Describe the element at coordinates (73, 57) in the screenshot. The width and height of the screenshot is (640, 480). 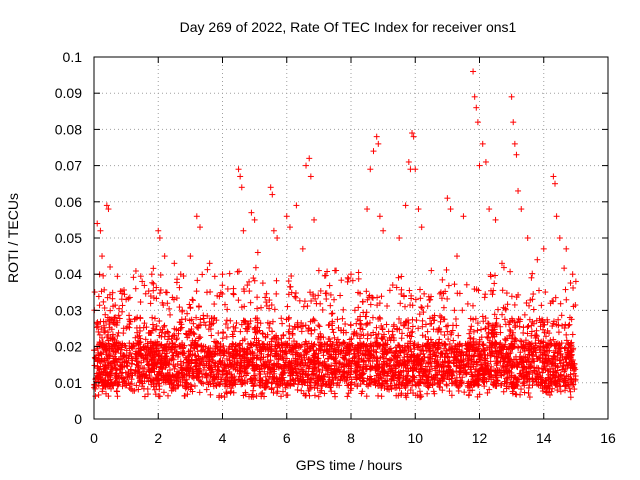
I see `y-tick-label: 0.1` at that location.